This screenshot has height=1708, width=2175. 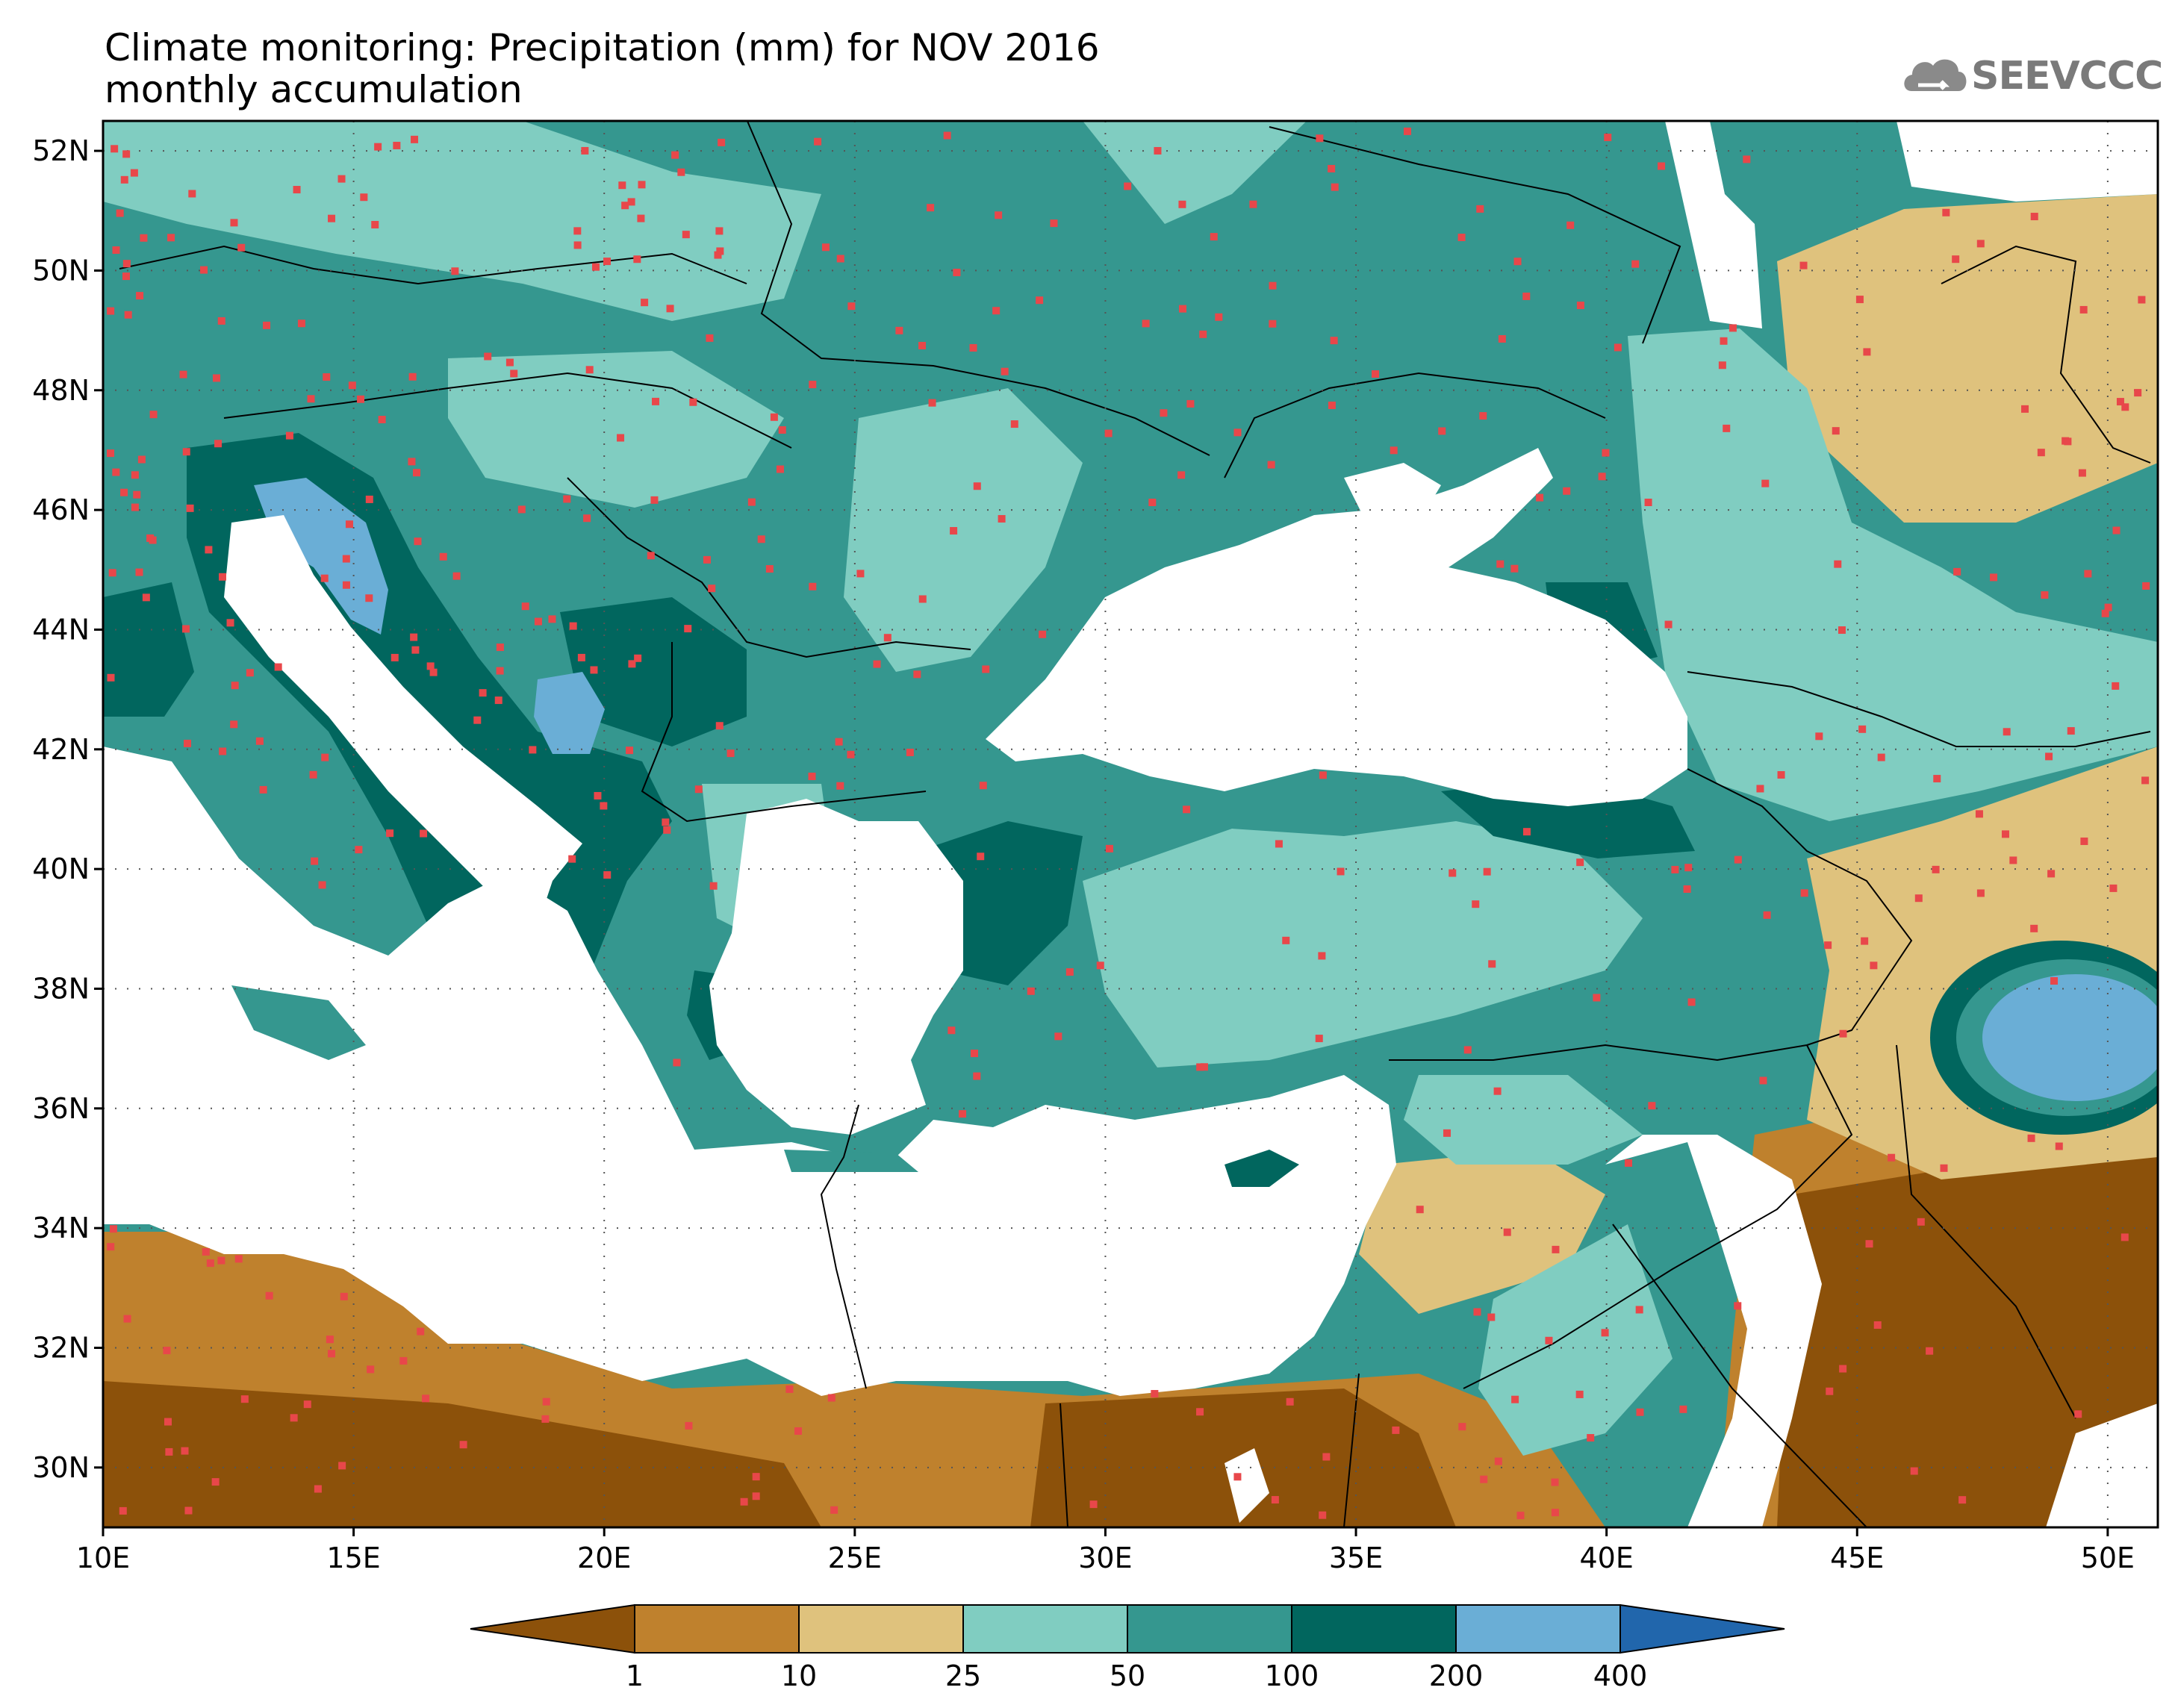 I want to click on no-data-region-north, so click(x=1713, y=224).